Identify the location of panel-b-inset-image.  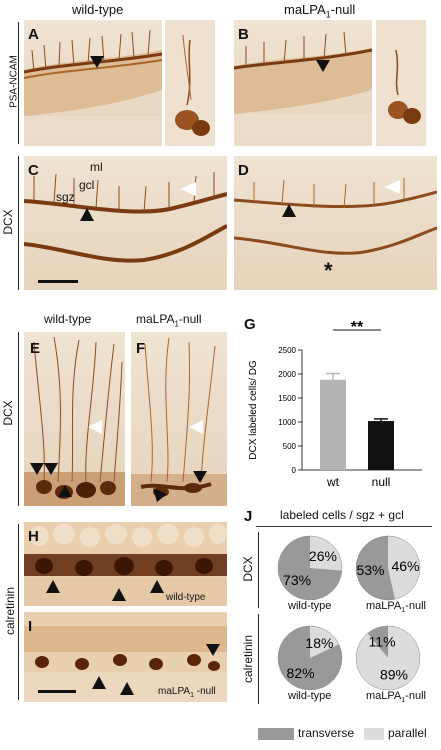
(401, 83).